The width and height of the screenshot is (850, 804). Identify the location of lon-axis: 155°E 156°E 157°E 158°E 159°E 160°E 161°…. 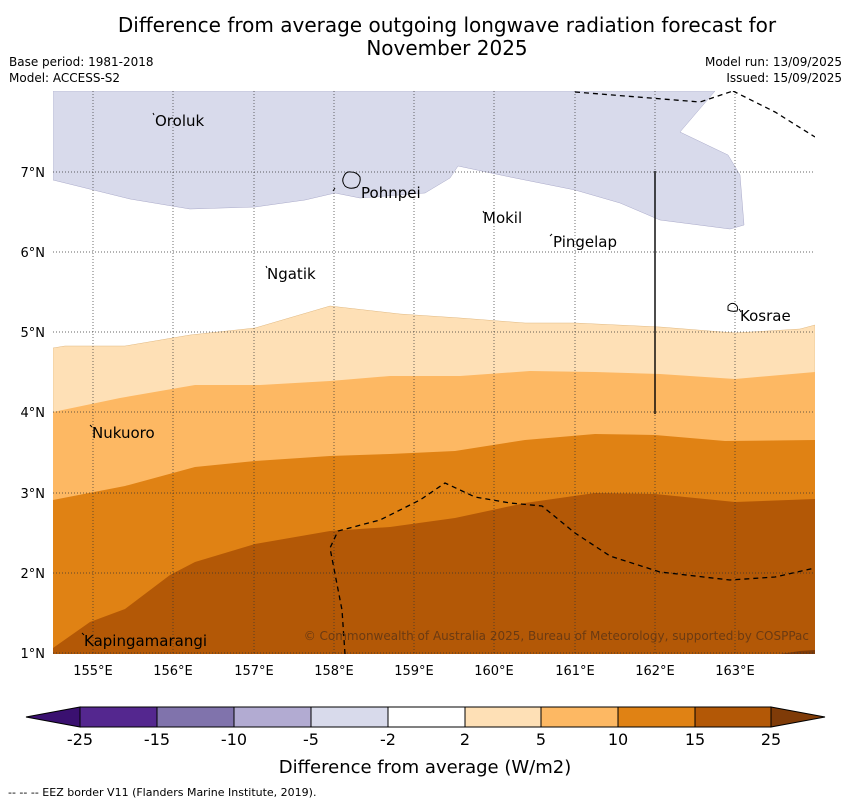
(414, 671).